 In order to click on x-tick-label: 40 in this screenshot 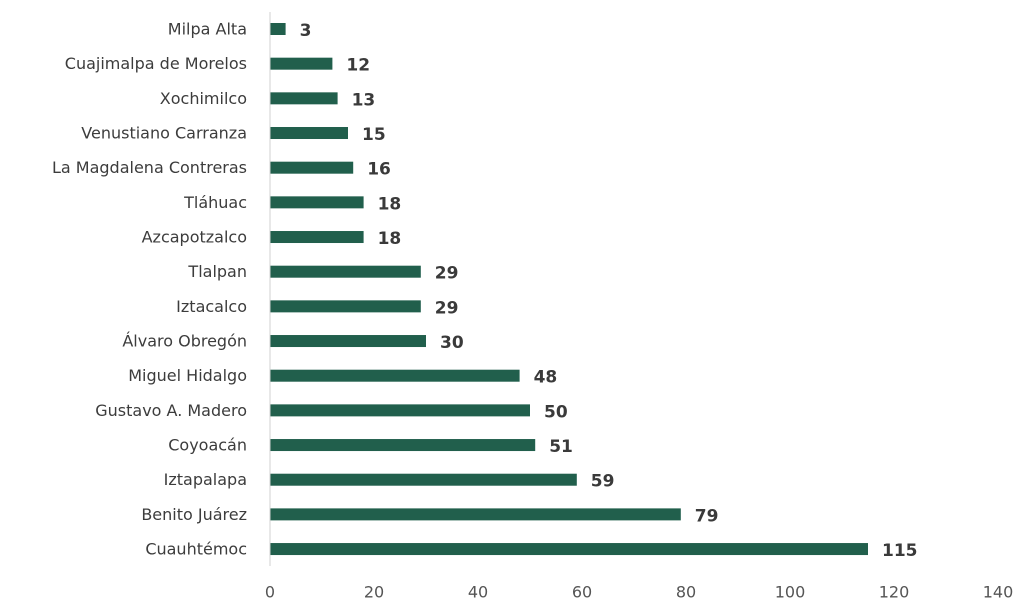, I will do `click(478, 592)`.